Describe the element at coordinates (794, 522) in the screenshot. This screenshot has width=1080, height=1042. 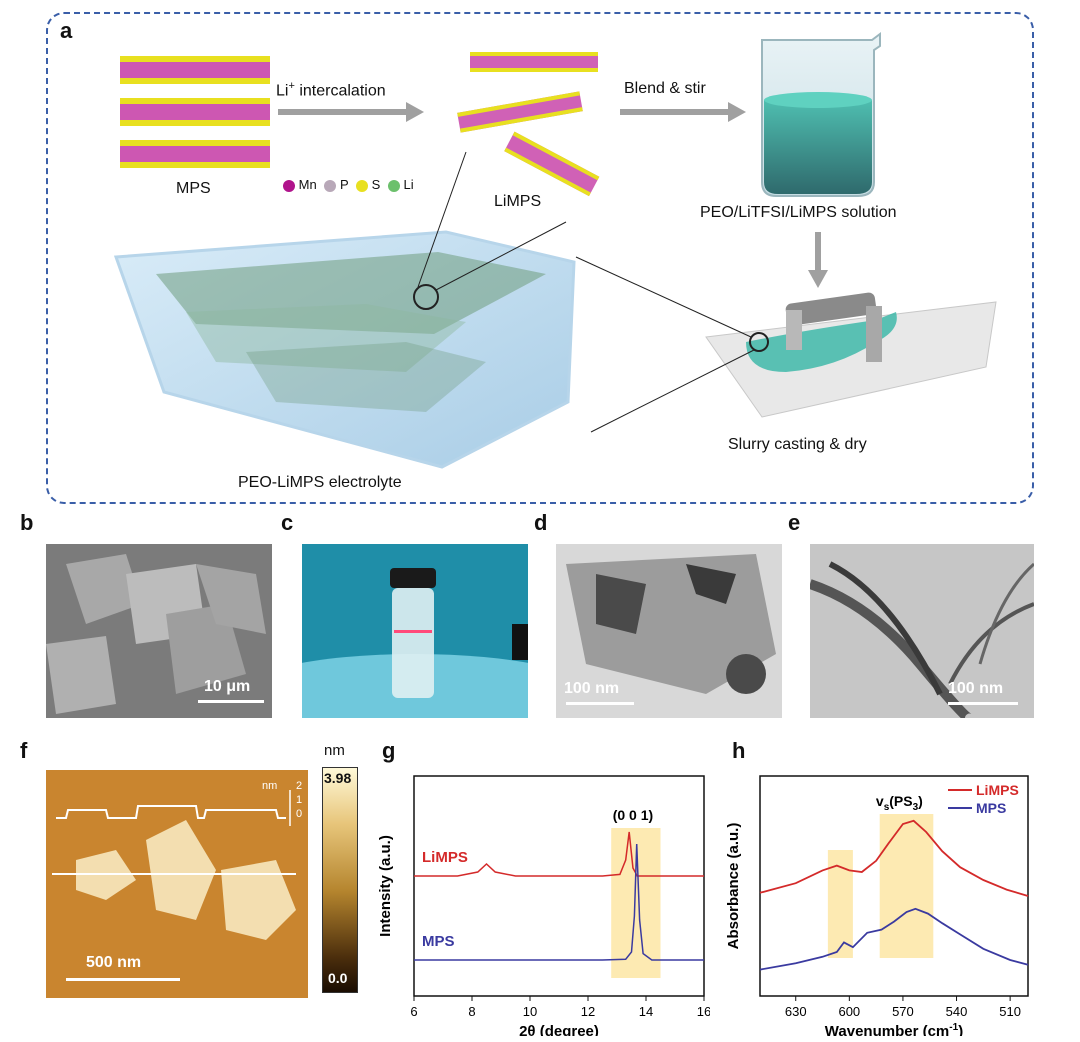
I see `panel-e-label: e` at that location.